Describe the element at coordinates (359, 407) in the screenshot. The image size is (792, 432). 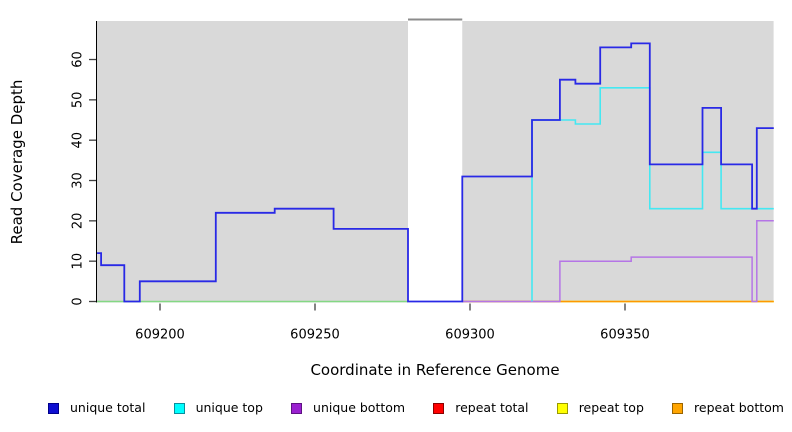
I see `legend-label: unique bottom` at that location.